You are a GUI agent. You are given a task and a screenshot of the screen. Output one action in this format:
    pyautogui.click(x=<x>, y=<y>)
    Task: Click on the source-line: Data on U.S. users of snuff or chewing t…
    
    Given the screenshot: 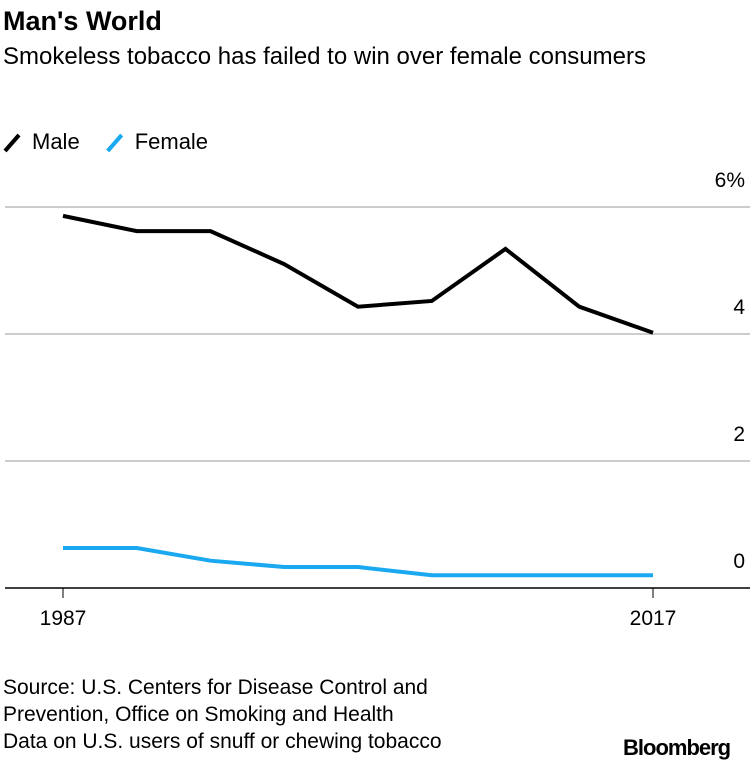 What is the action you would take?
    pyautogui.click(x=222, y=741)
    